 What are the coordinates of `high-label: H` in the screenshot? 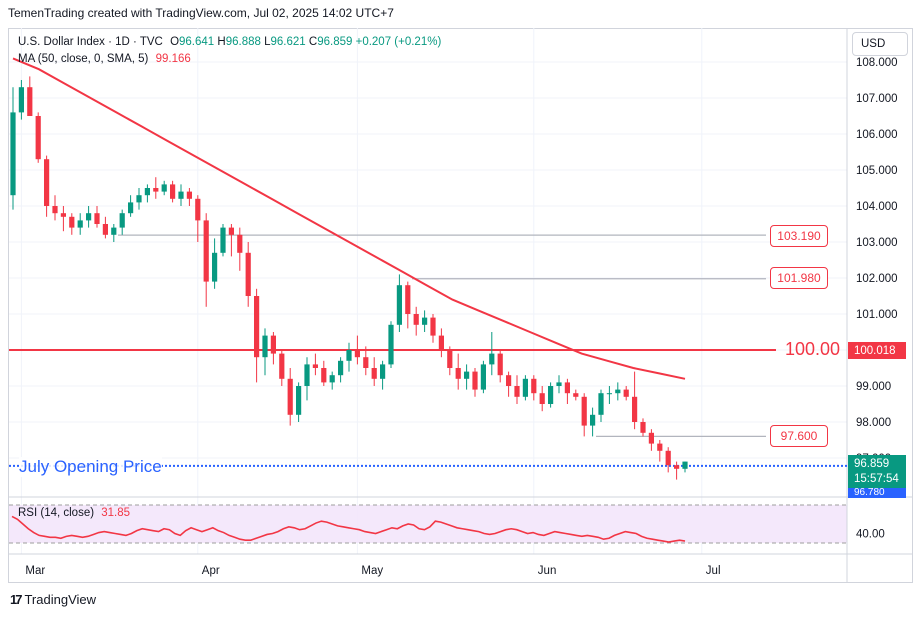 It's located at (221, 42).